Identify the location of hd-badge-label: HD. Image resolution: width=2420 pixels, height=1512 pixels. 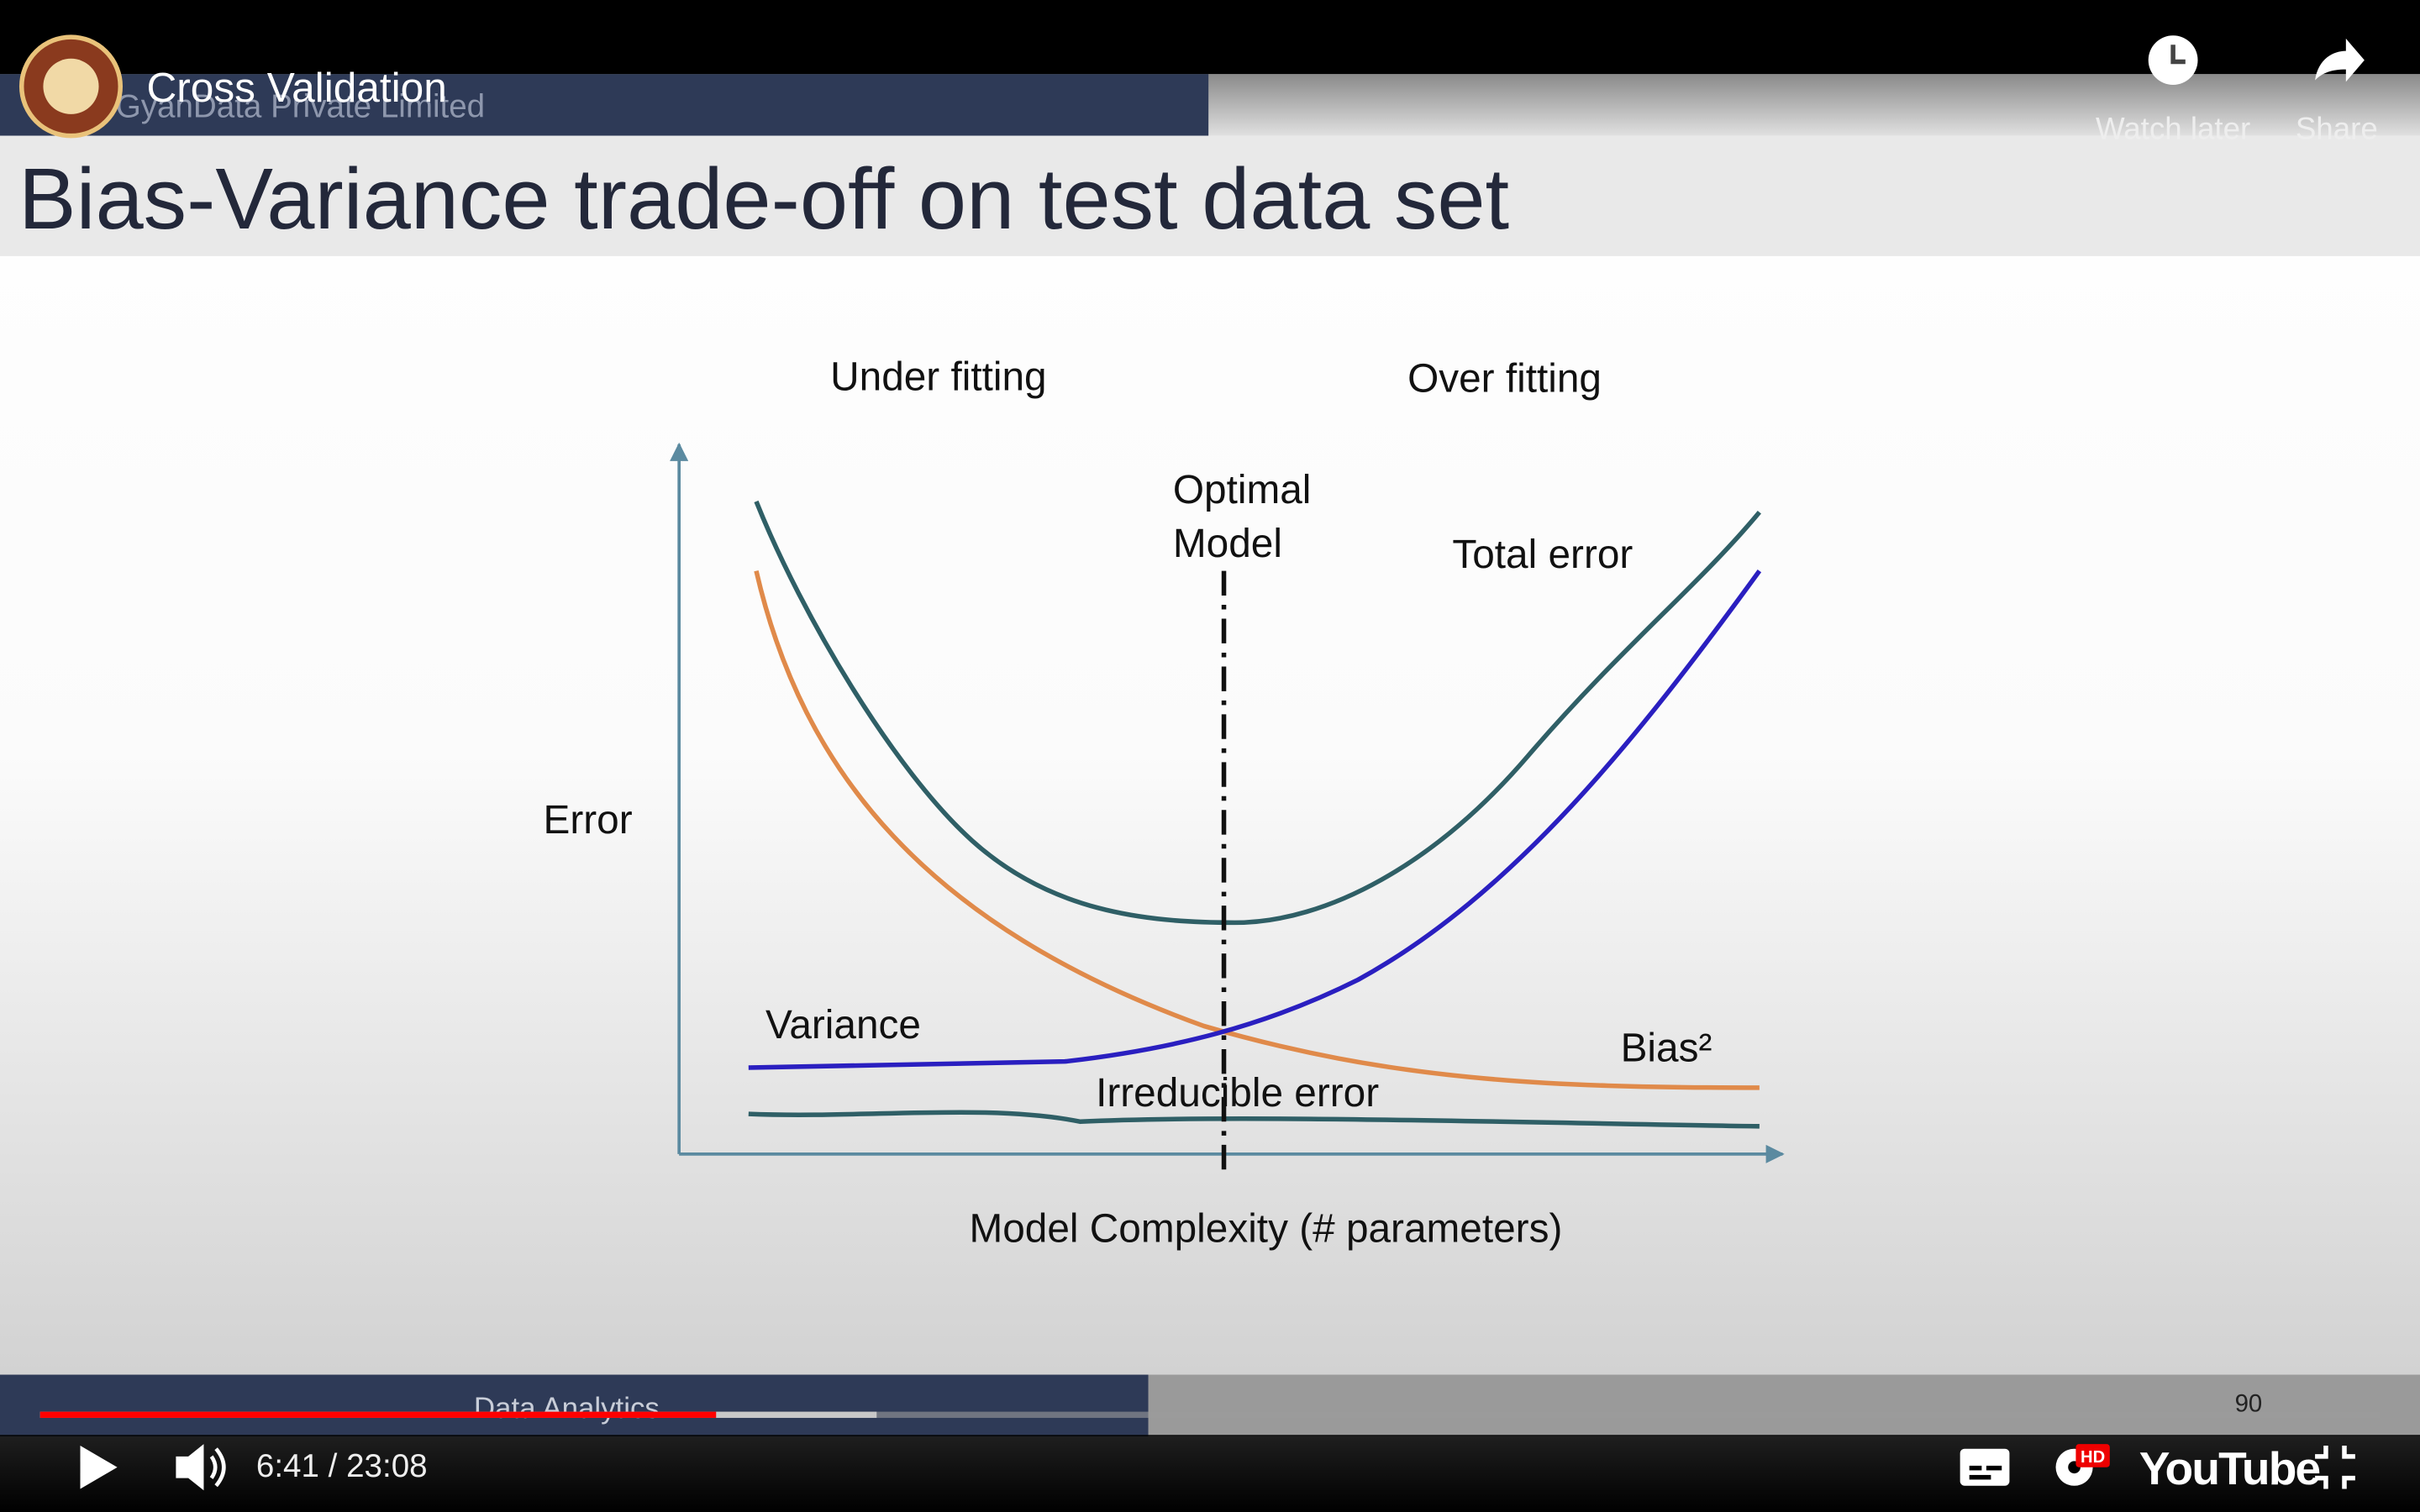
(2093, 1457).